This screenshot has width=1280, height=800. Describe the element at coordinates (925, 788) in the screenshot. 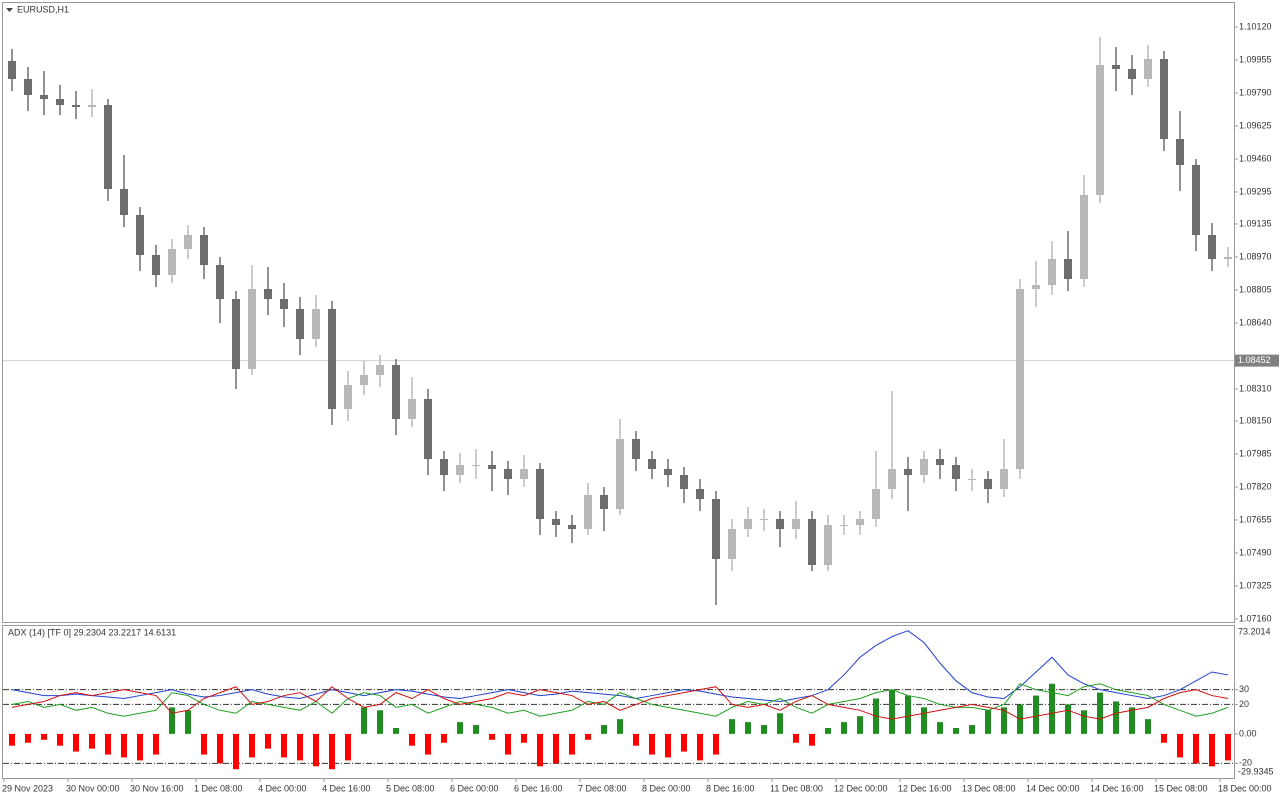

I see `x-tick-label: 12 Dec 16:00` at that location.